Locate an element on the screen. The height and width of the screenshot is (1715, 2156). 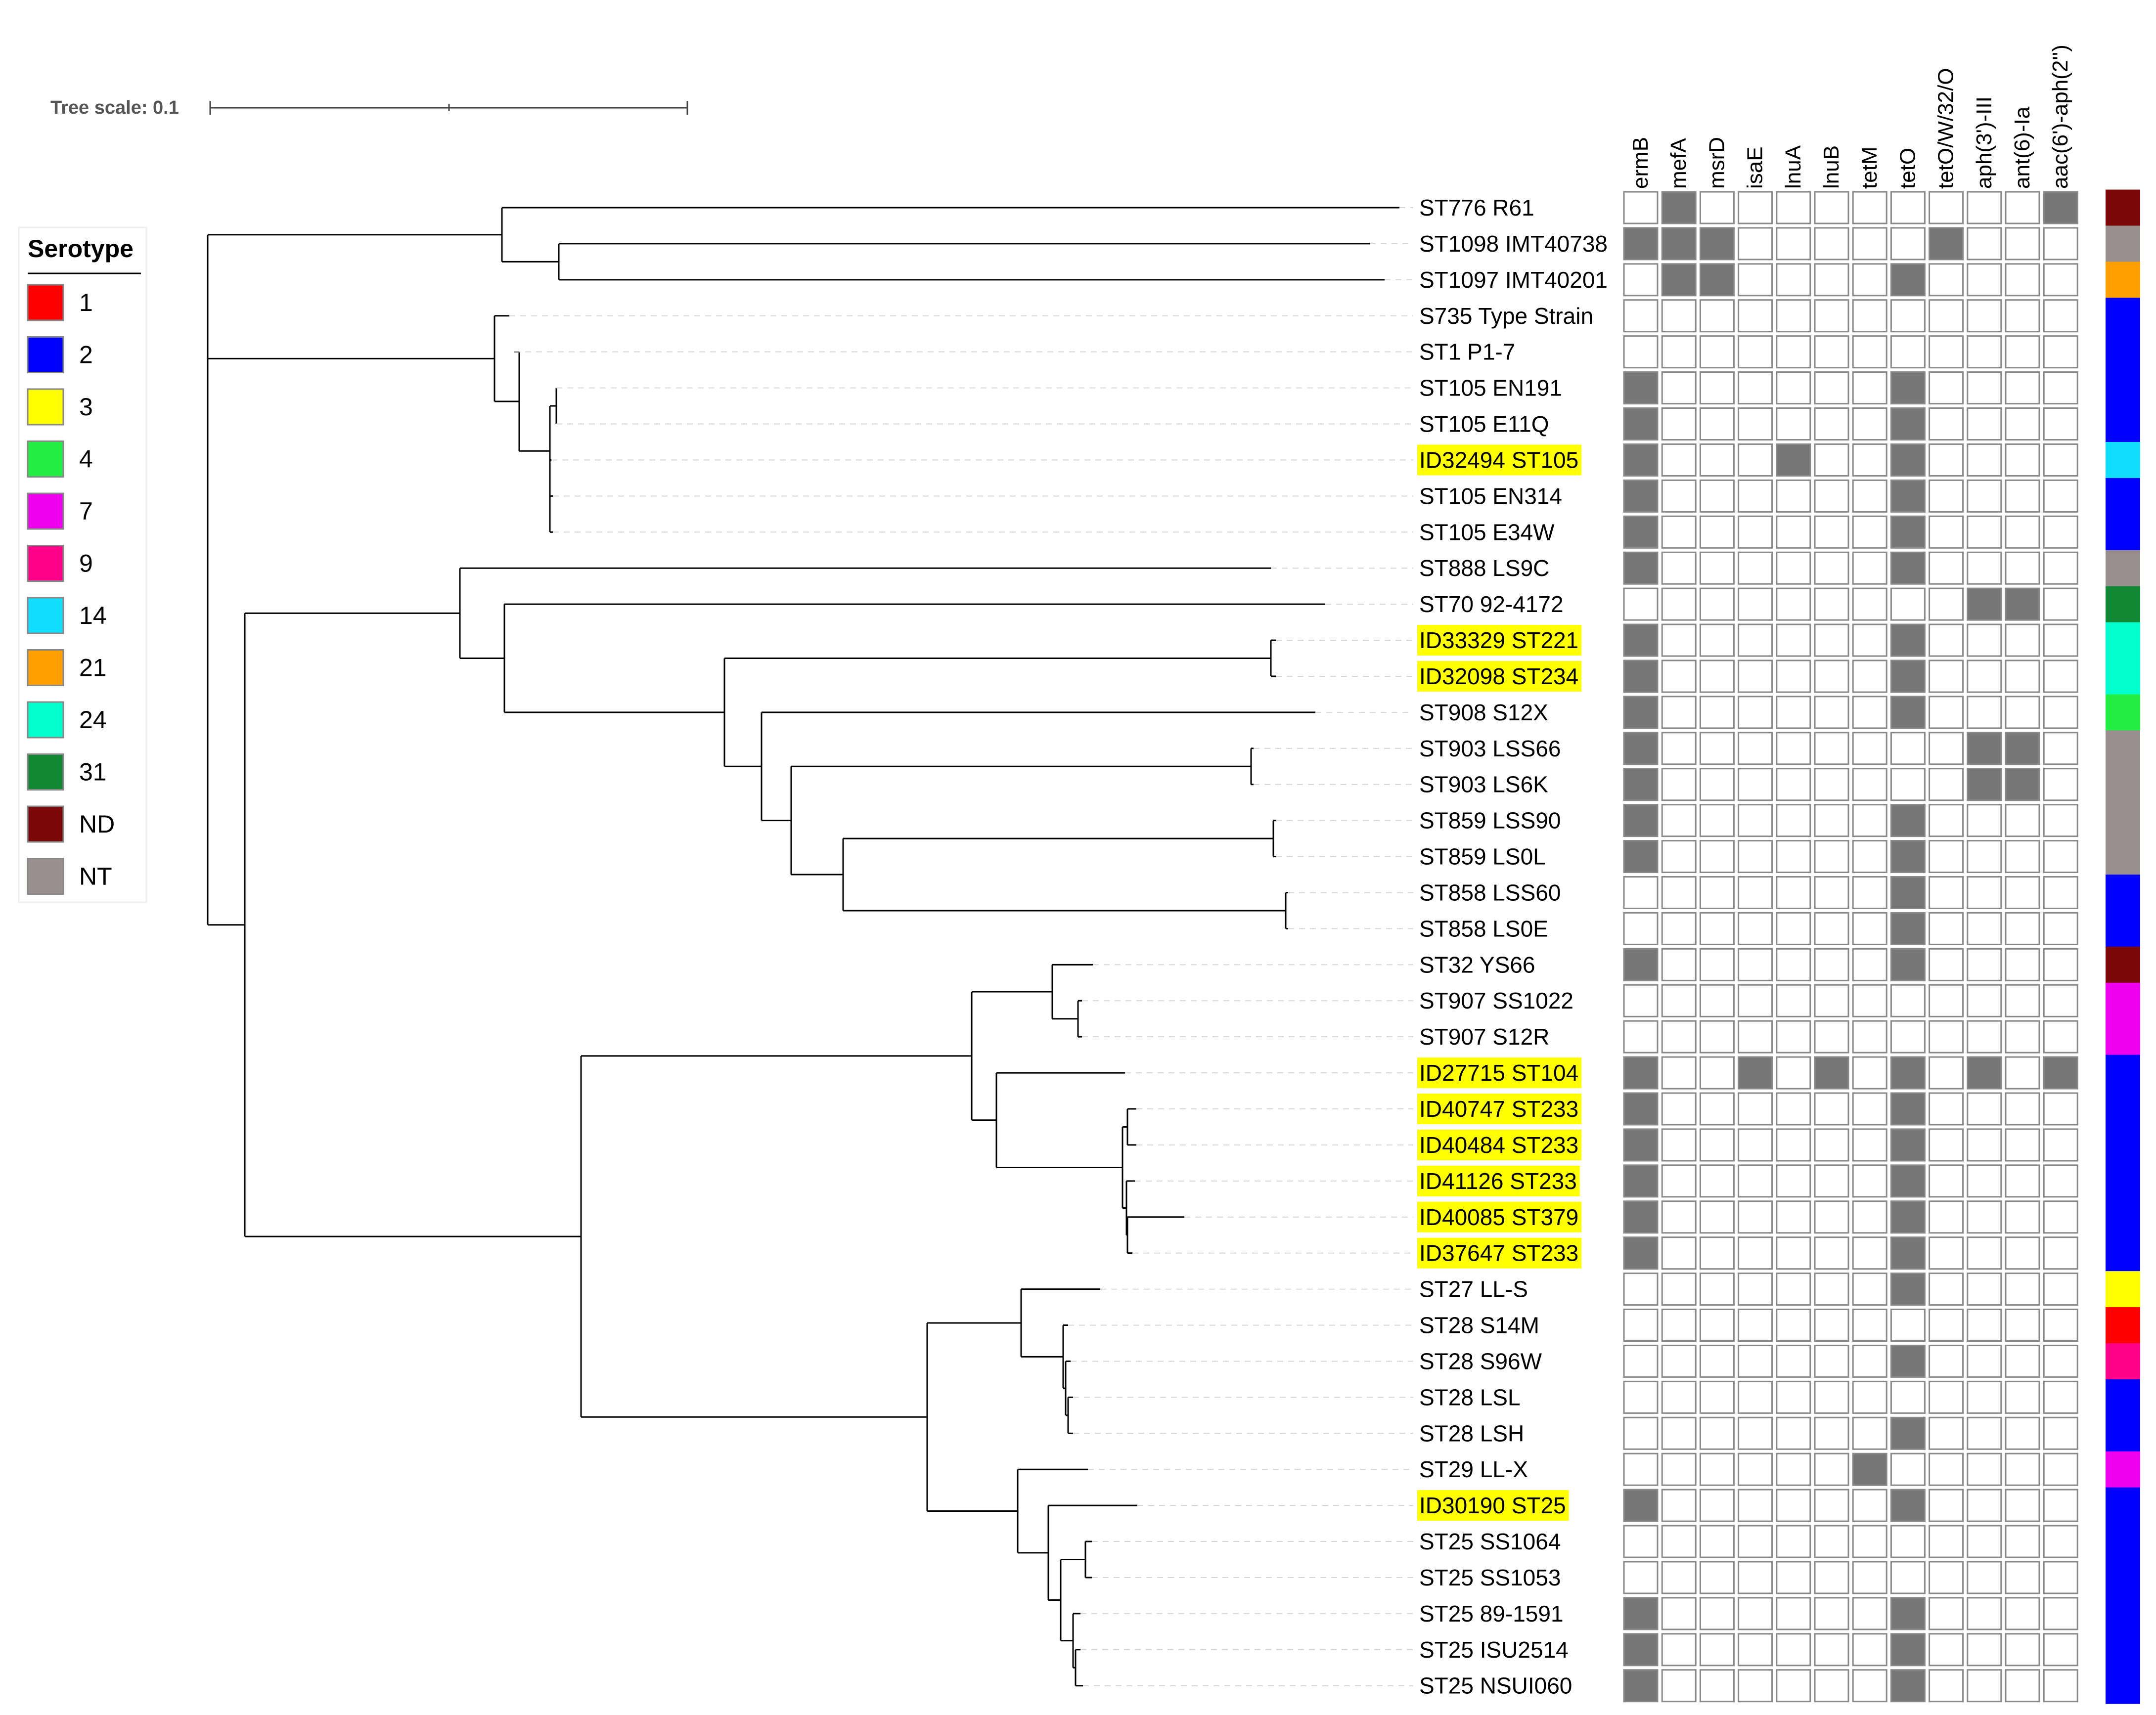
taxon: ST907 SS1022 is located at coordinates (1496, 1001).